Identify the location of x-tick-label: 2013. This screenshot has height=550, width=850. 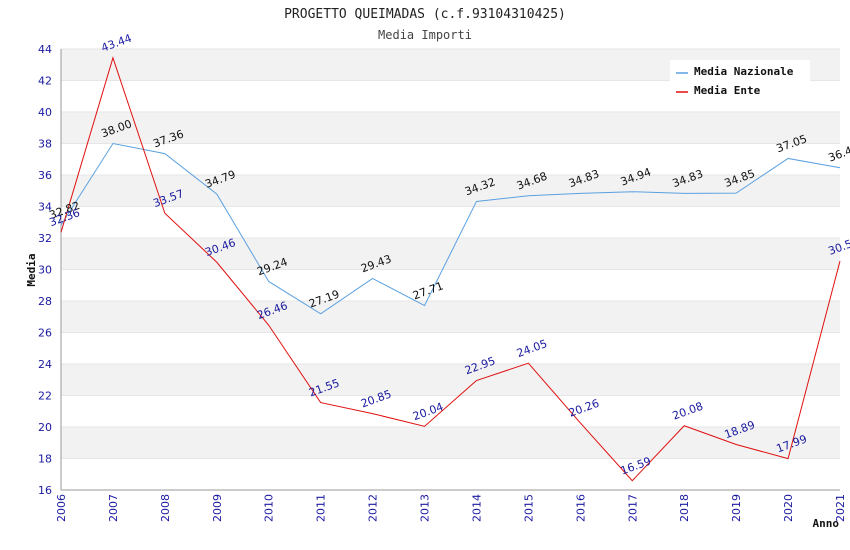
(425, 508).